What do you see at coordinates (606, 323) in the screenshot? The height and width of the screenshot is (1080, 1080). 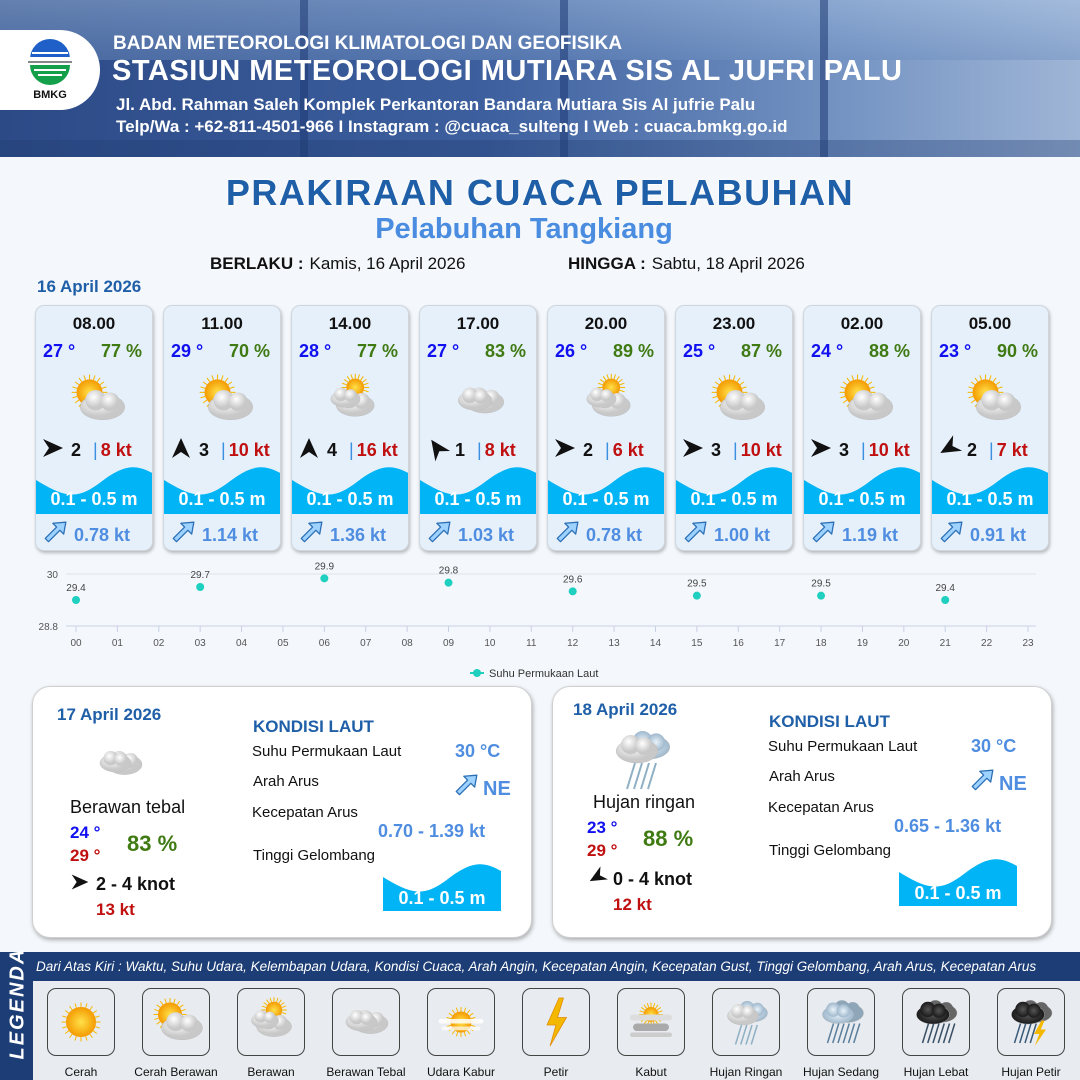 I see `forecast-time: 20.00` at bounding box center [606, 323].